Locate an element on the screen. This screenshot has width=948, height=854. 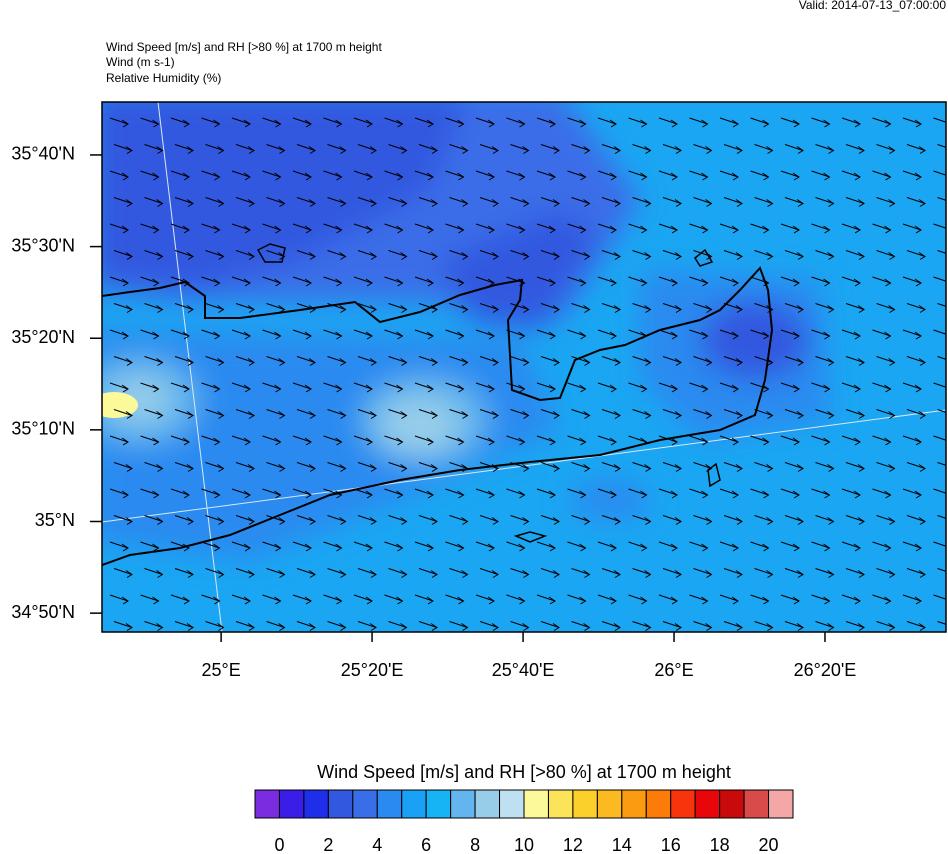
colorbar-label: 18 is located at coordinates (720, 844).